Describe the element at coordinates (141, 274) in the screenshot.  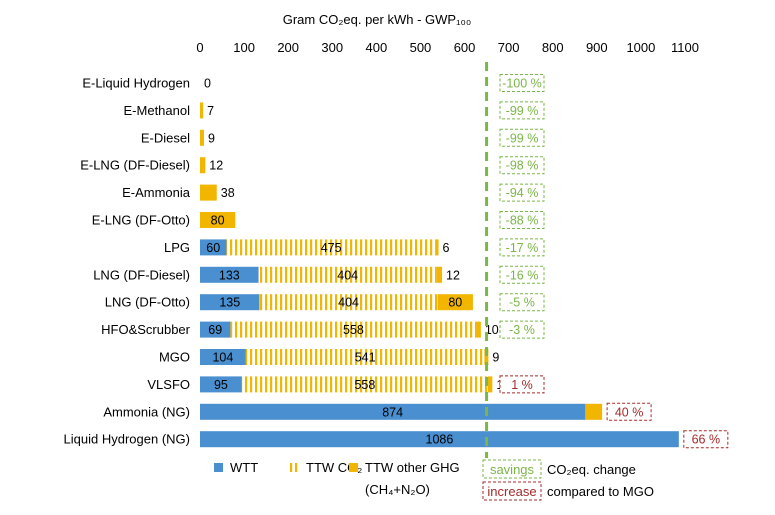
I see `category-label-lng-df-diesel: LNG (DF-Diesel)` at that location.